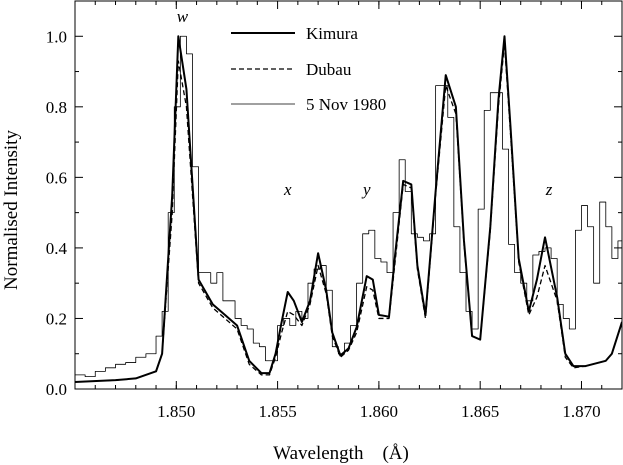 Image resolution: width=623 pixels, height=465 pixels. Describe the element at coordinates (346, 104) in the screenshot. I see `legend-label-observation: 5 Nov 1980` at that location.